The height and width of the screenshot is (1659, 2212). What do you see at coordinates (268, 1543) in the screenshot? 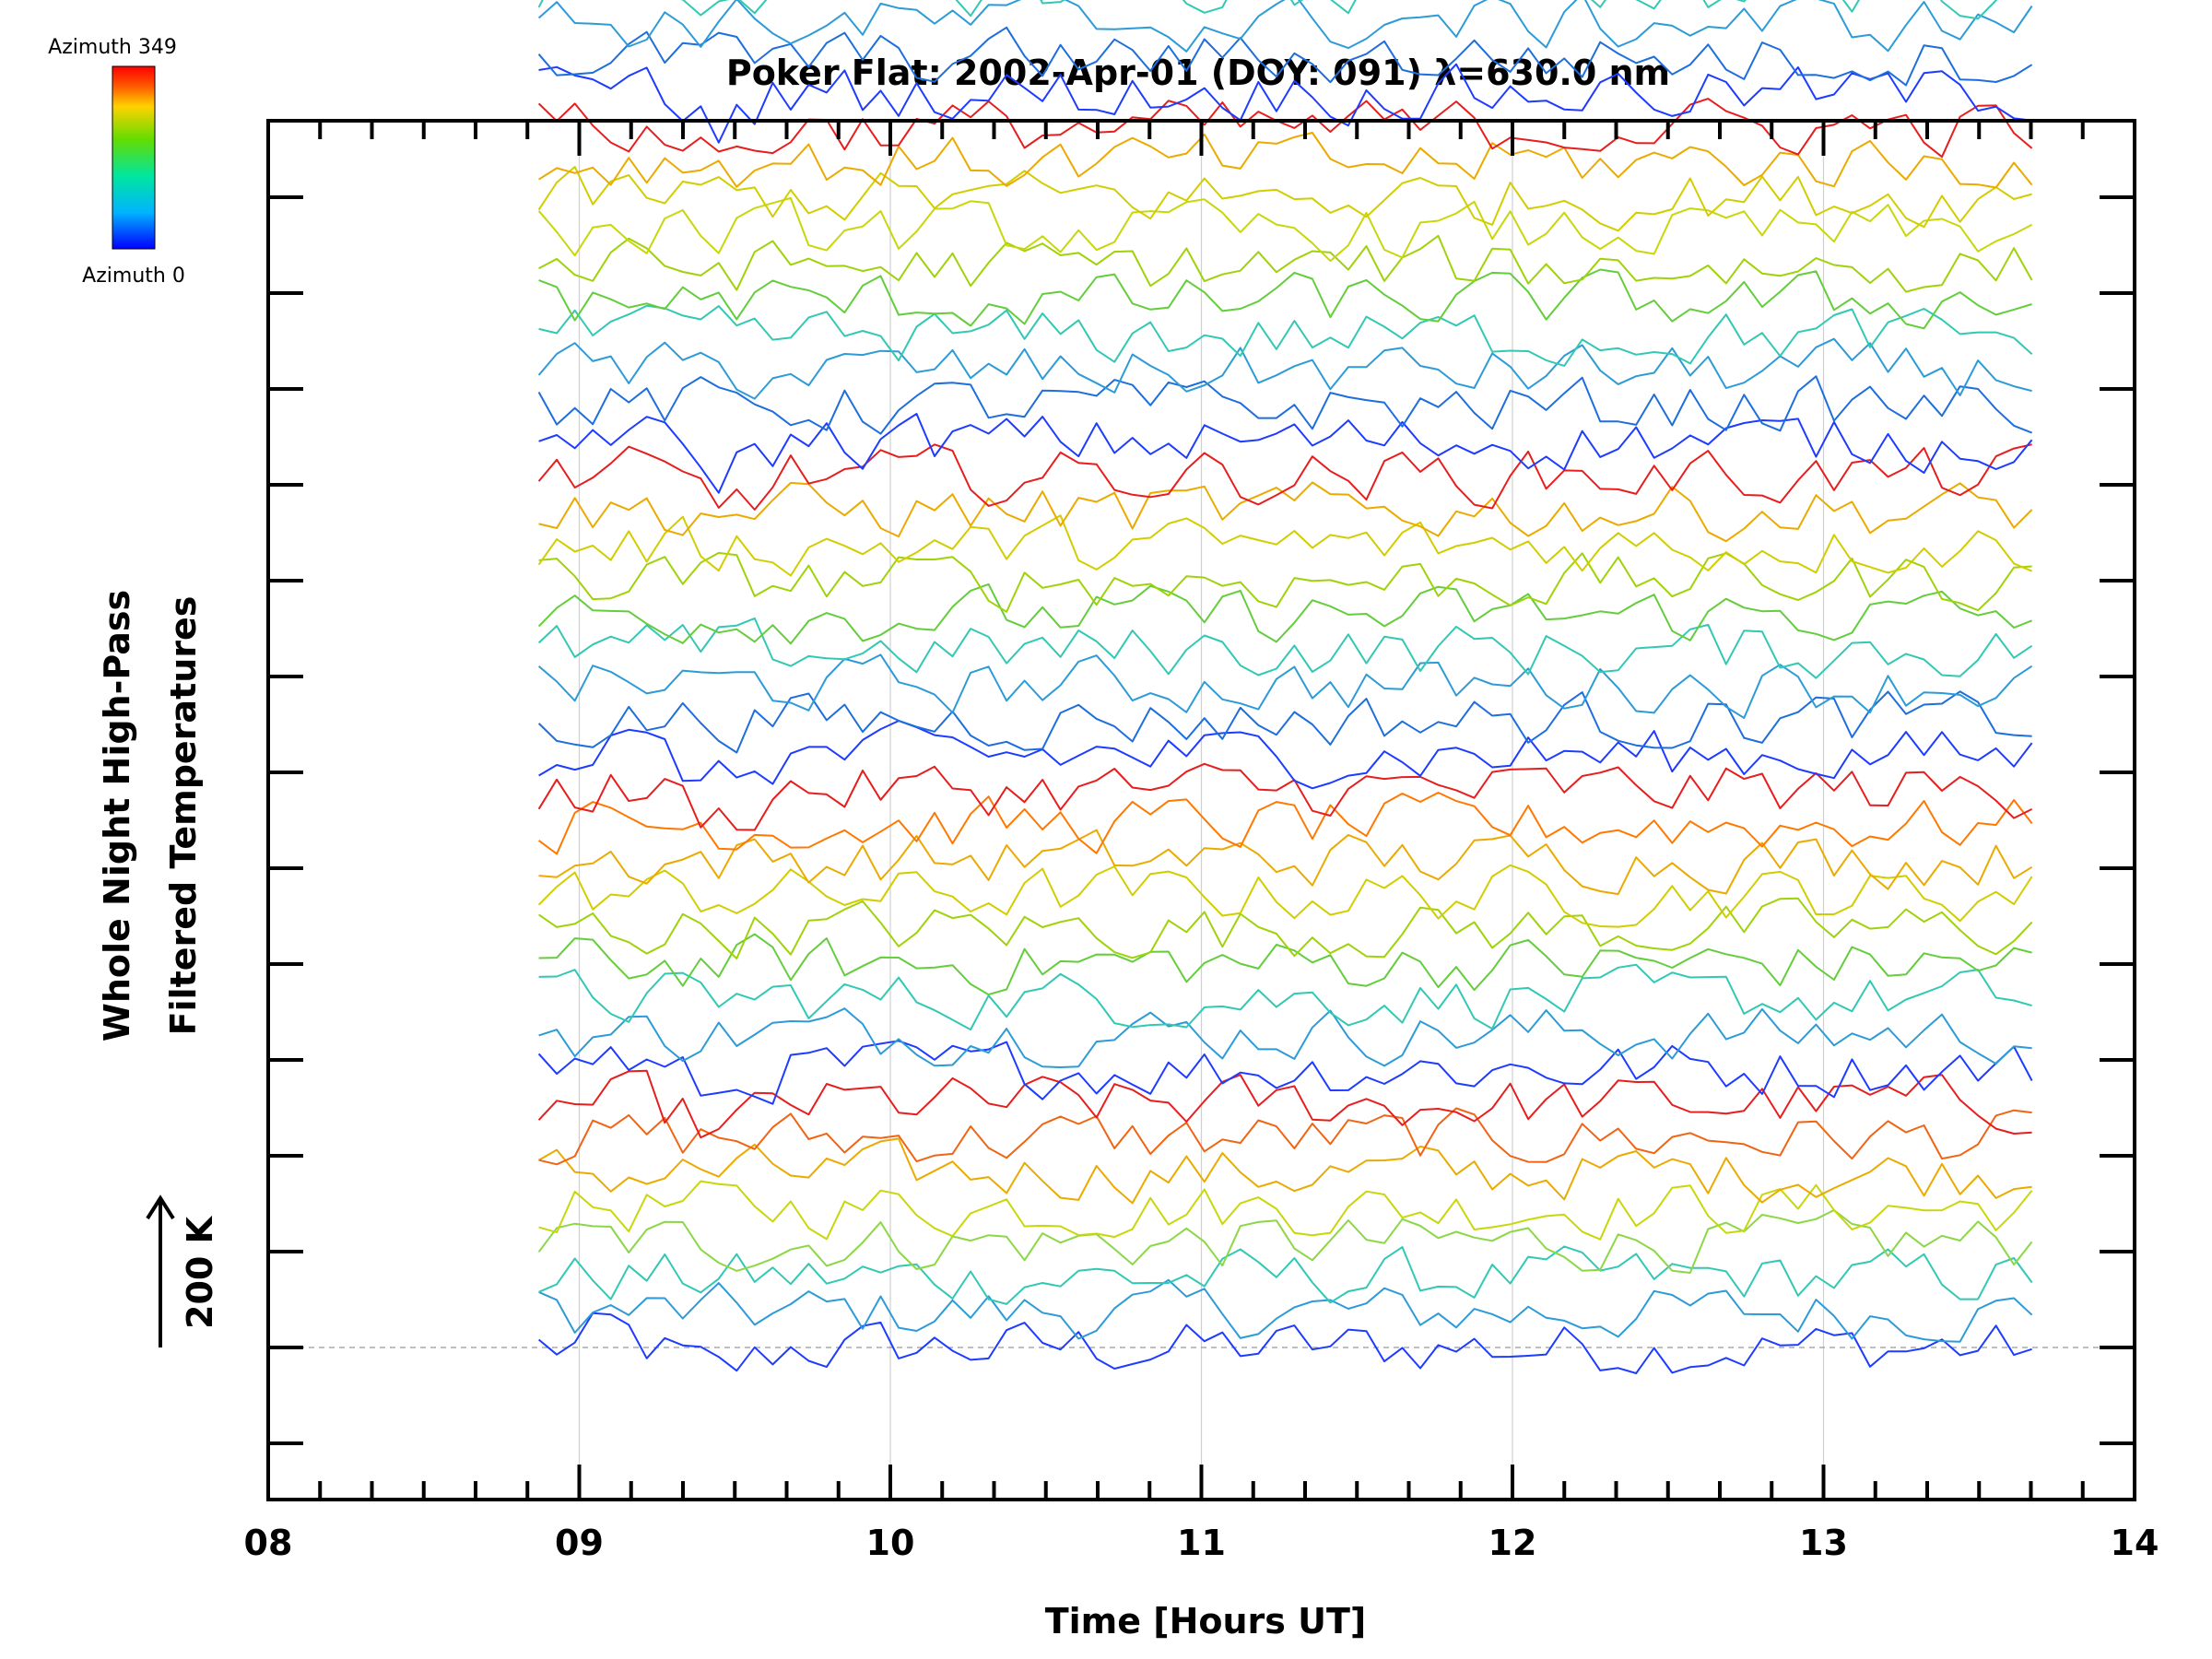
I see `x-tick-label: 08` at bounding box center [268, 1543].